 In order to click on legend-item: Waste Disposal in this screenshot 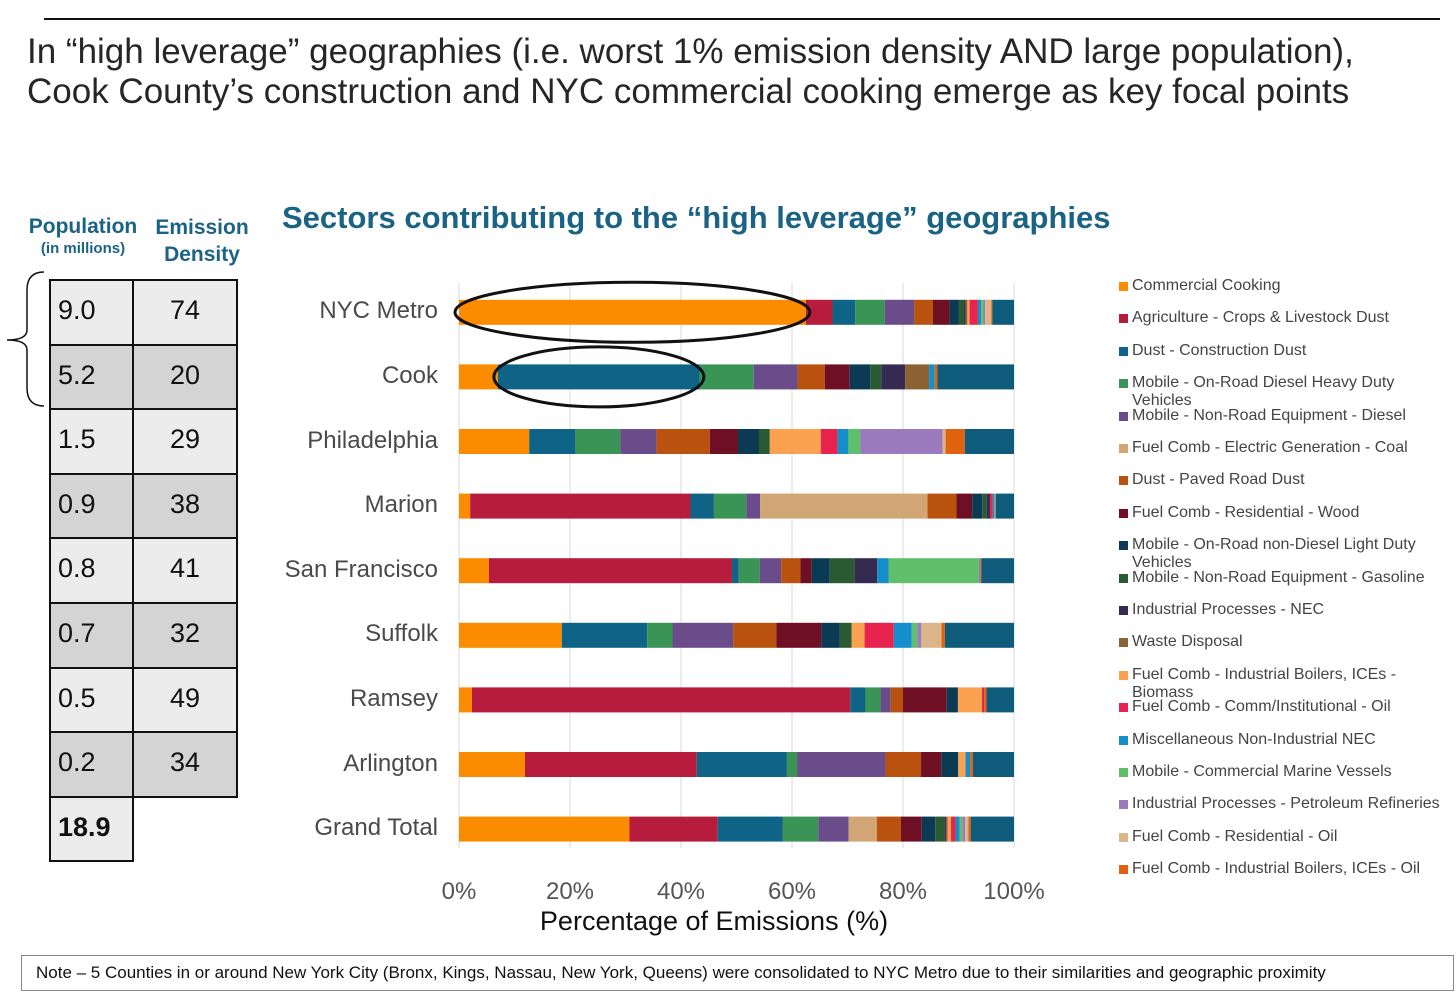, I will do `click(1287, 642)`.